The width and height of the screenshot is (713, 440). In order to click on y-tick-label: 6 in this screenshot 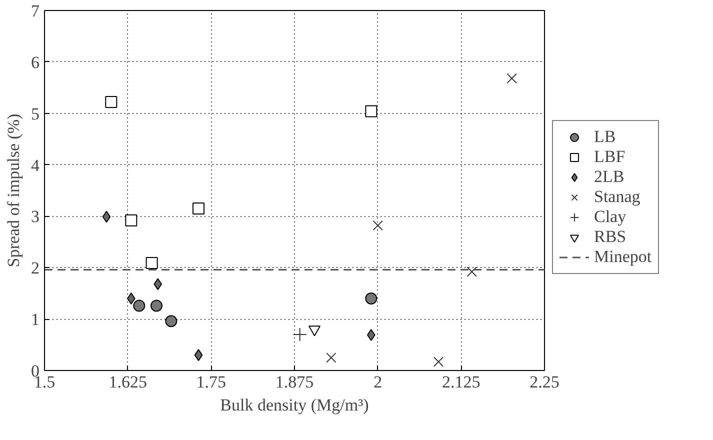, I will do `click(35, 62)`.